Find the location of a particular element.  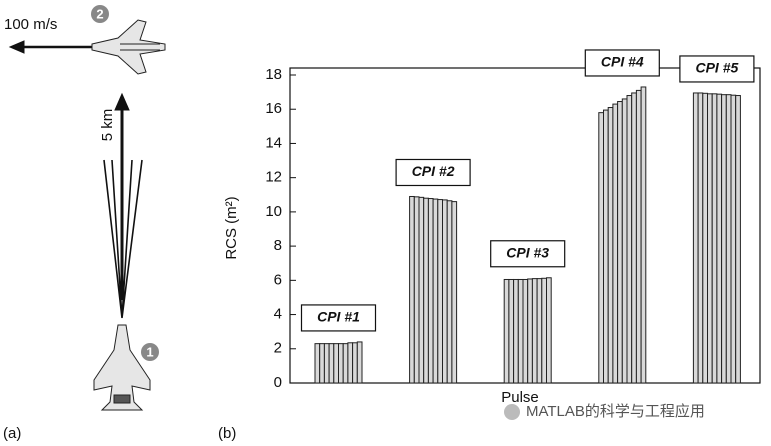

cpi-label: CPI #5 is located at coordinates (716, 68).